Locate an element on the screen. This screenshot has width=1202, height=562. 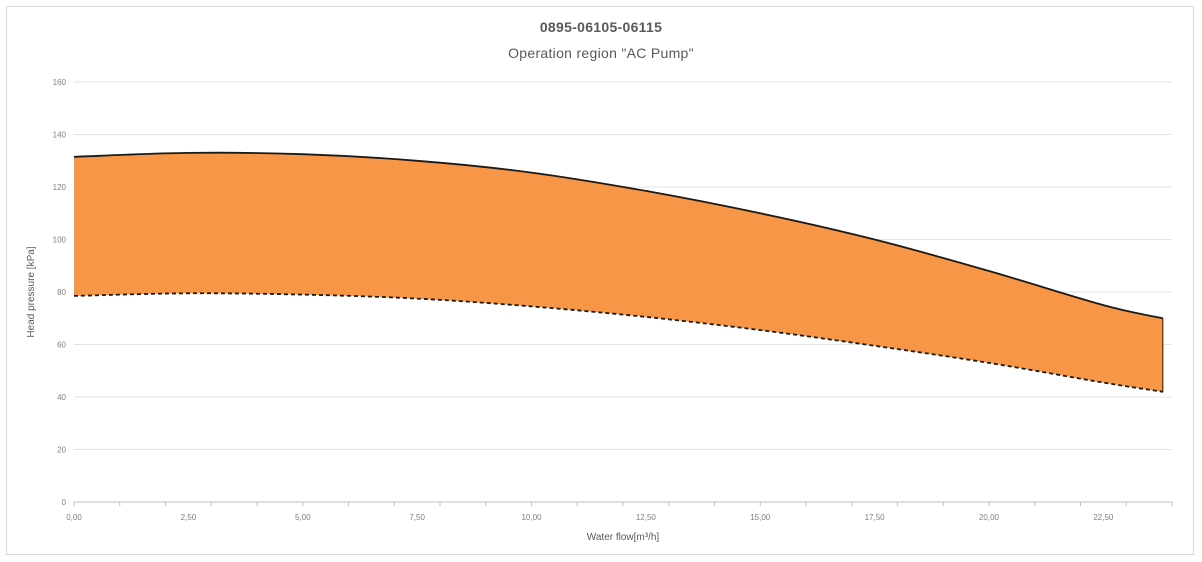
y-tick-label: 80 is located at coordinates (61, 292).